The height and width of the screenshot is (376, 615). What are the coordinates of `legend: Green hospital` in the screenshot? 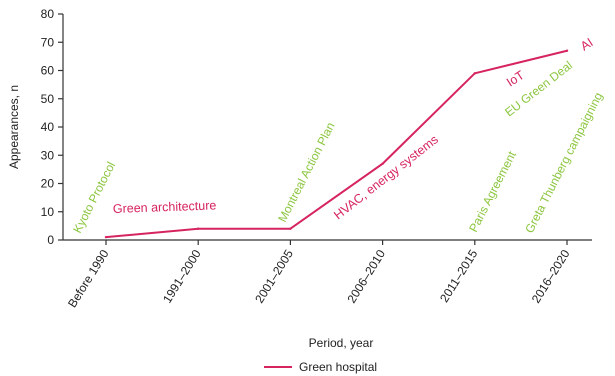 It's located at (320, 367).